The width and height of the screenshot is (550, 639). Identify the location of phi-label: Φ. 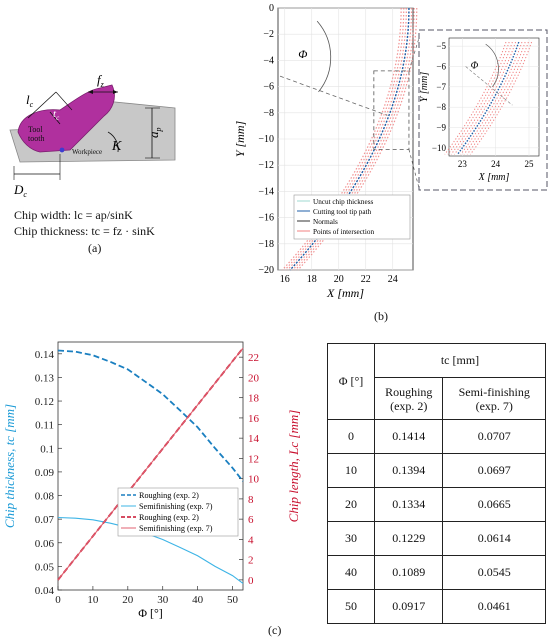
(302, 54).